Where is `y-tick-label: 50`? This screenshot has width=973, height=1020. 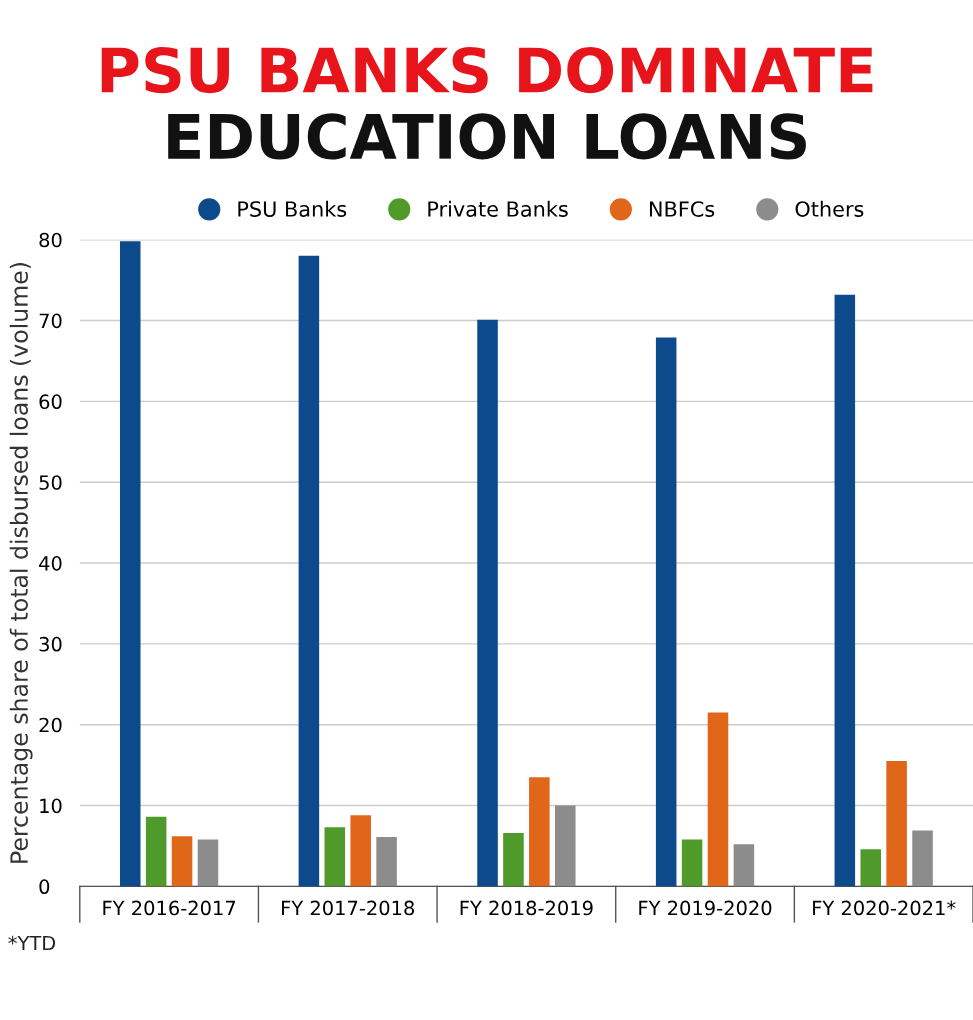 y-tick-label: 50 is located at coordinates (50, 482).